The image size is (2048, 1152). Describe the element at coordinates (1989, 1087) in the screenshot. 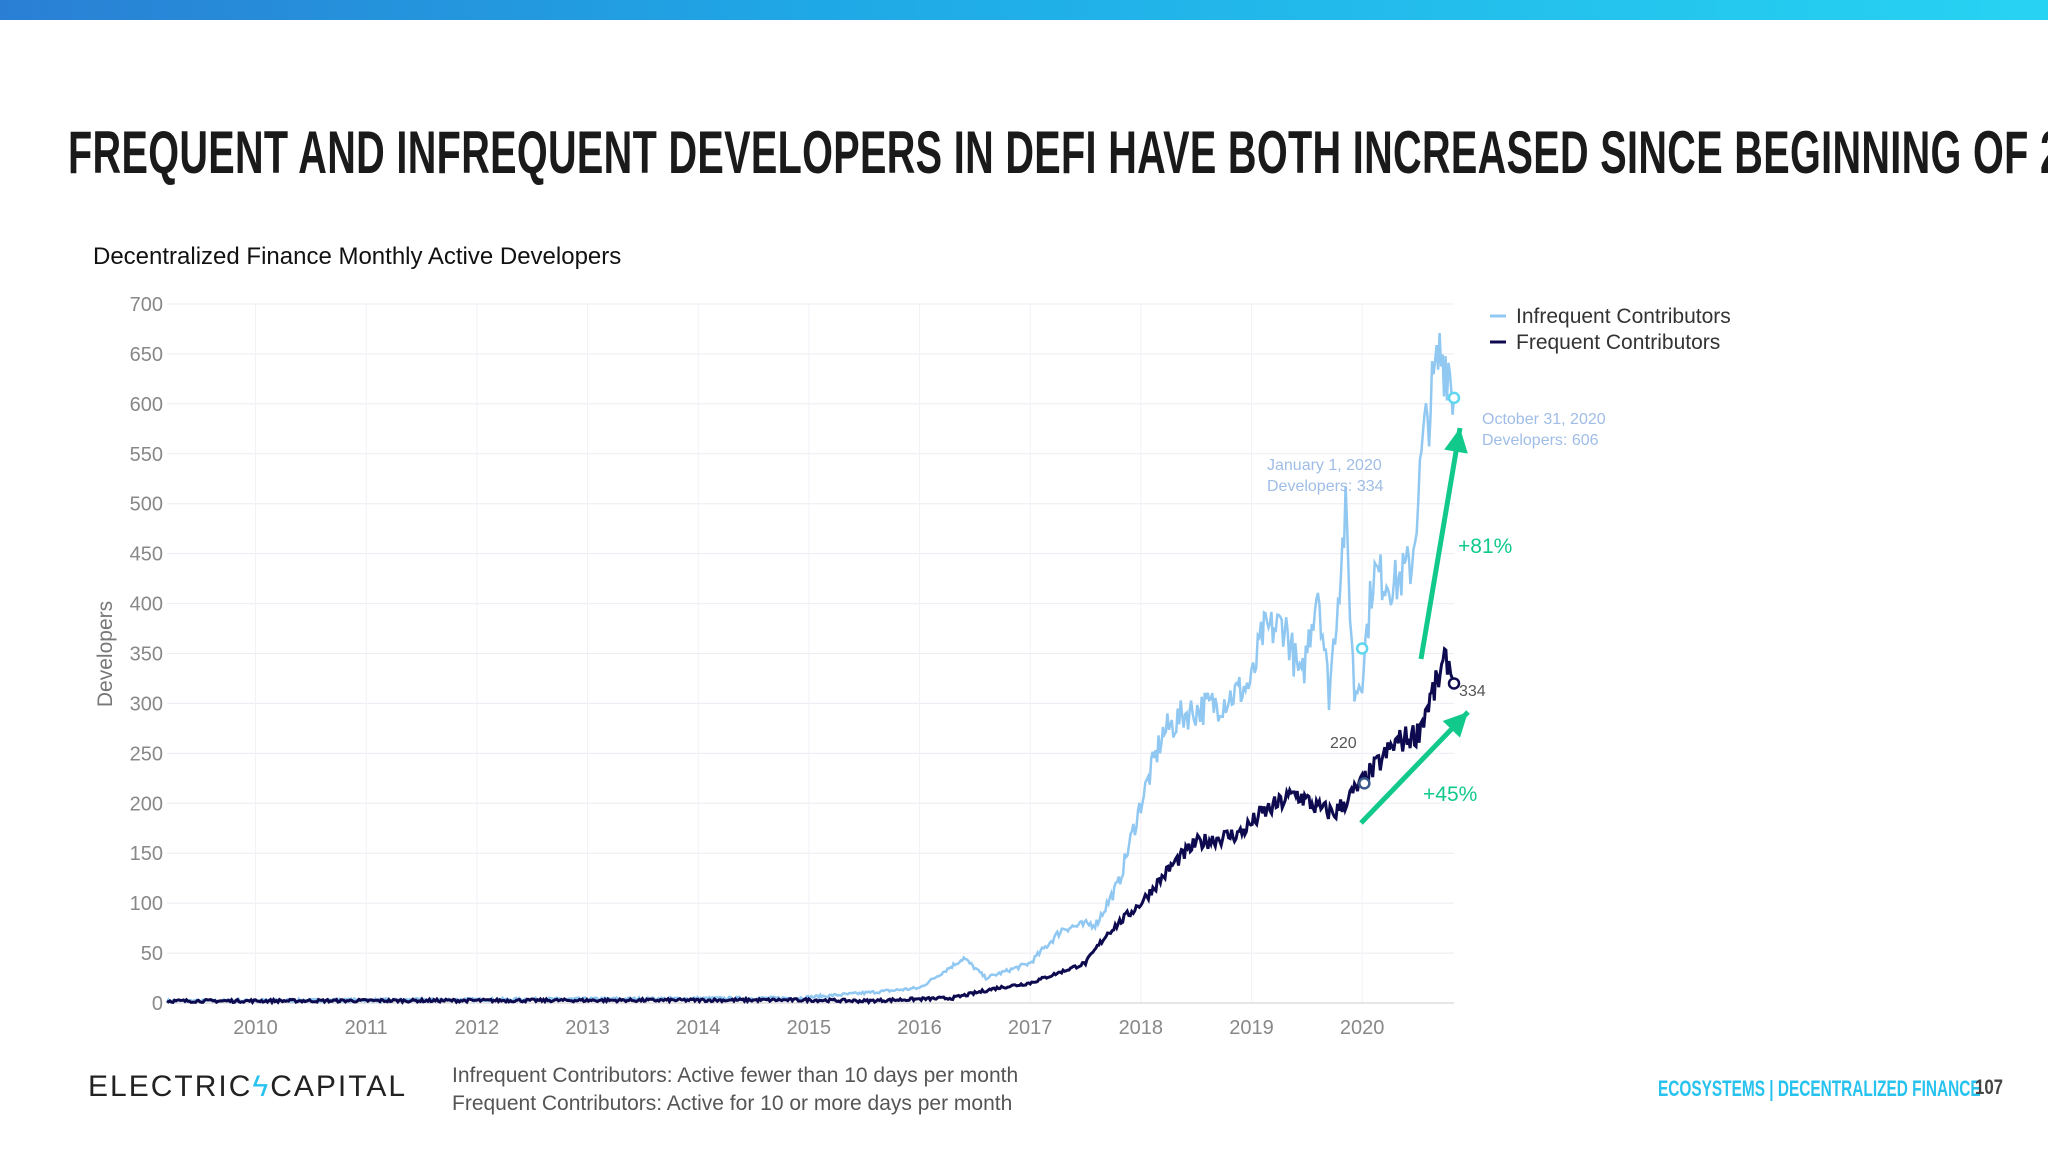

I see `page-number: 107` at that location.